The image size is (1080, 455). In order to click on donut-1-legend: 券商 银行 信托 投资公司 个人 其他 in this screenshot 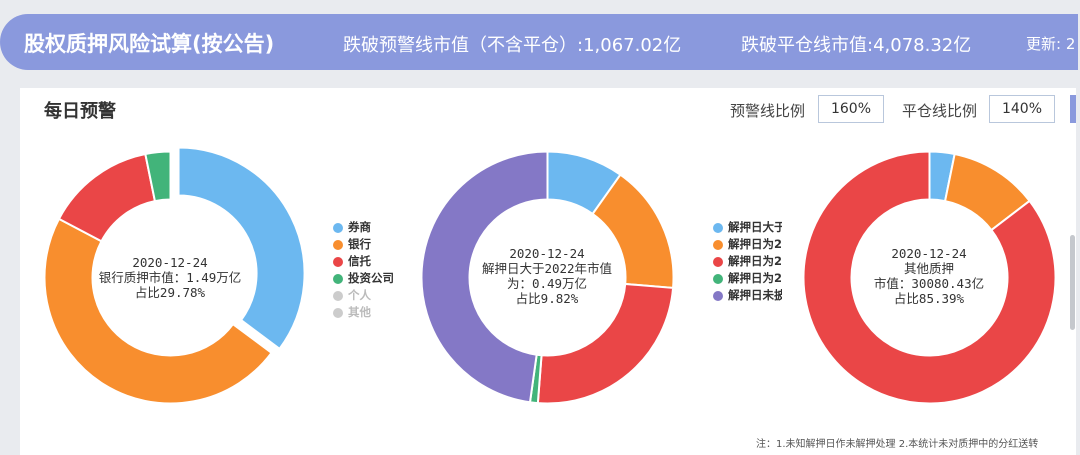, I will do `click(373, 270)`.